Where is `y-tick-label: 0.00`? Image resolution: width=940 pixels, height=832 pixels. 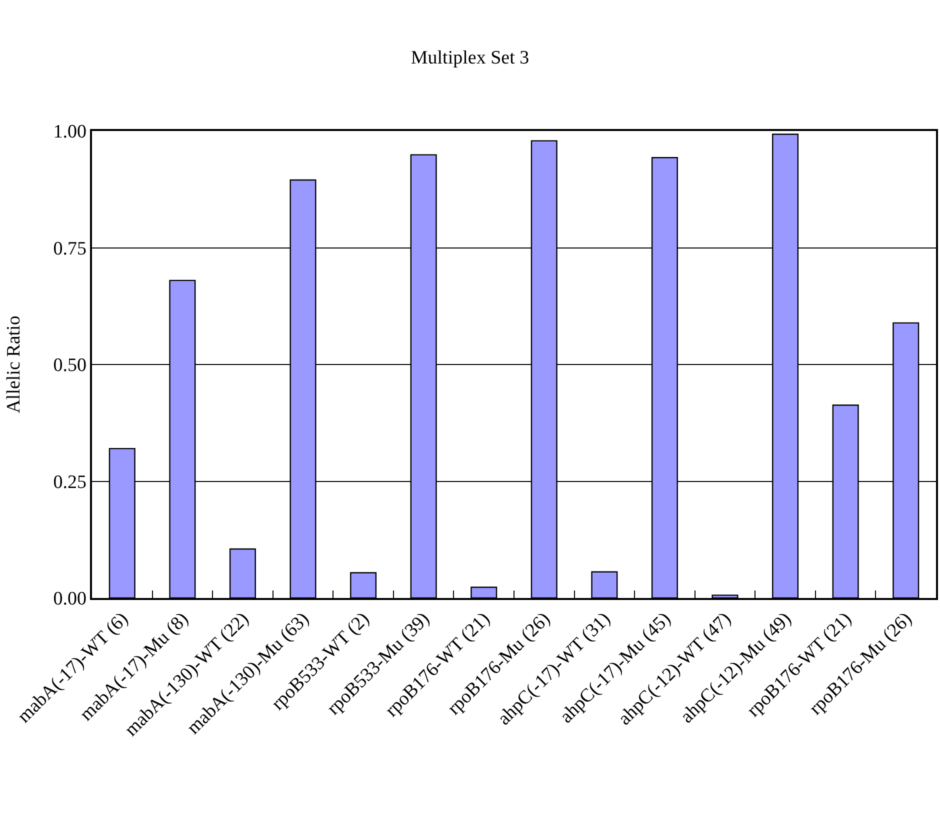 y-tick-label: 0.00 is located at coordinates (69, 599).